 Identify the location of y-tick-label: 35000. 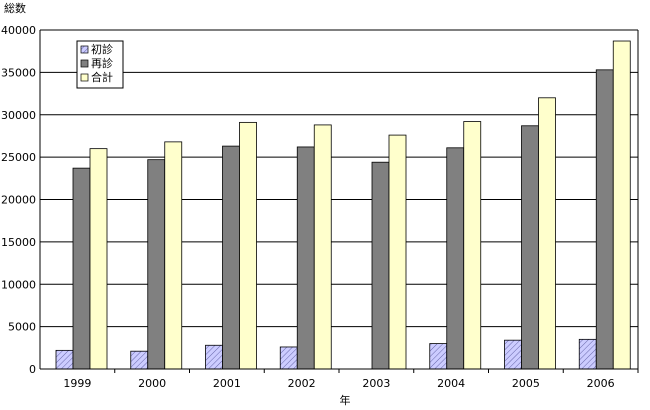
(18, 72).